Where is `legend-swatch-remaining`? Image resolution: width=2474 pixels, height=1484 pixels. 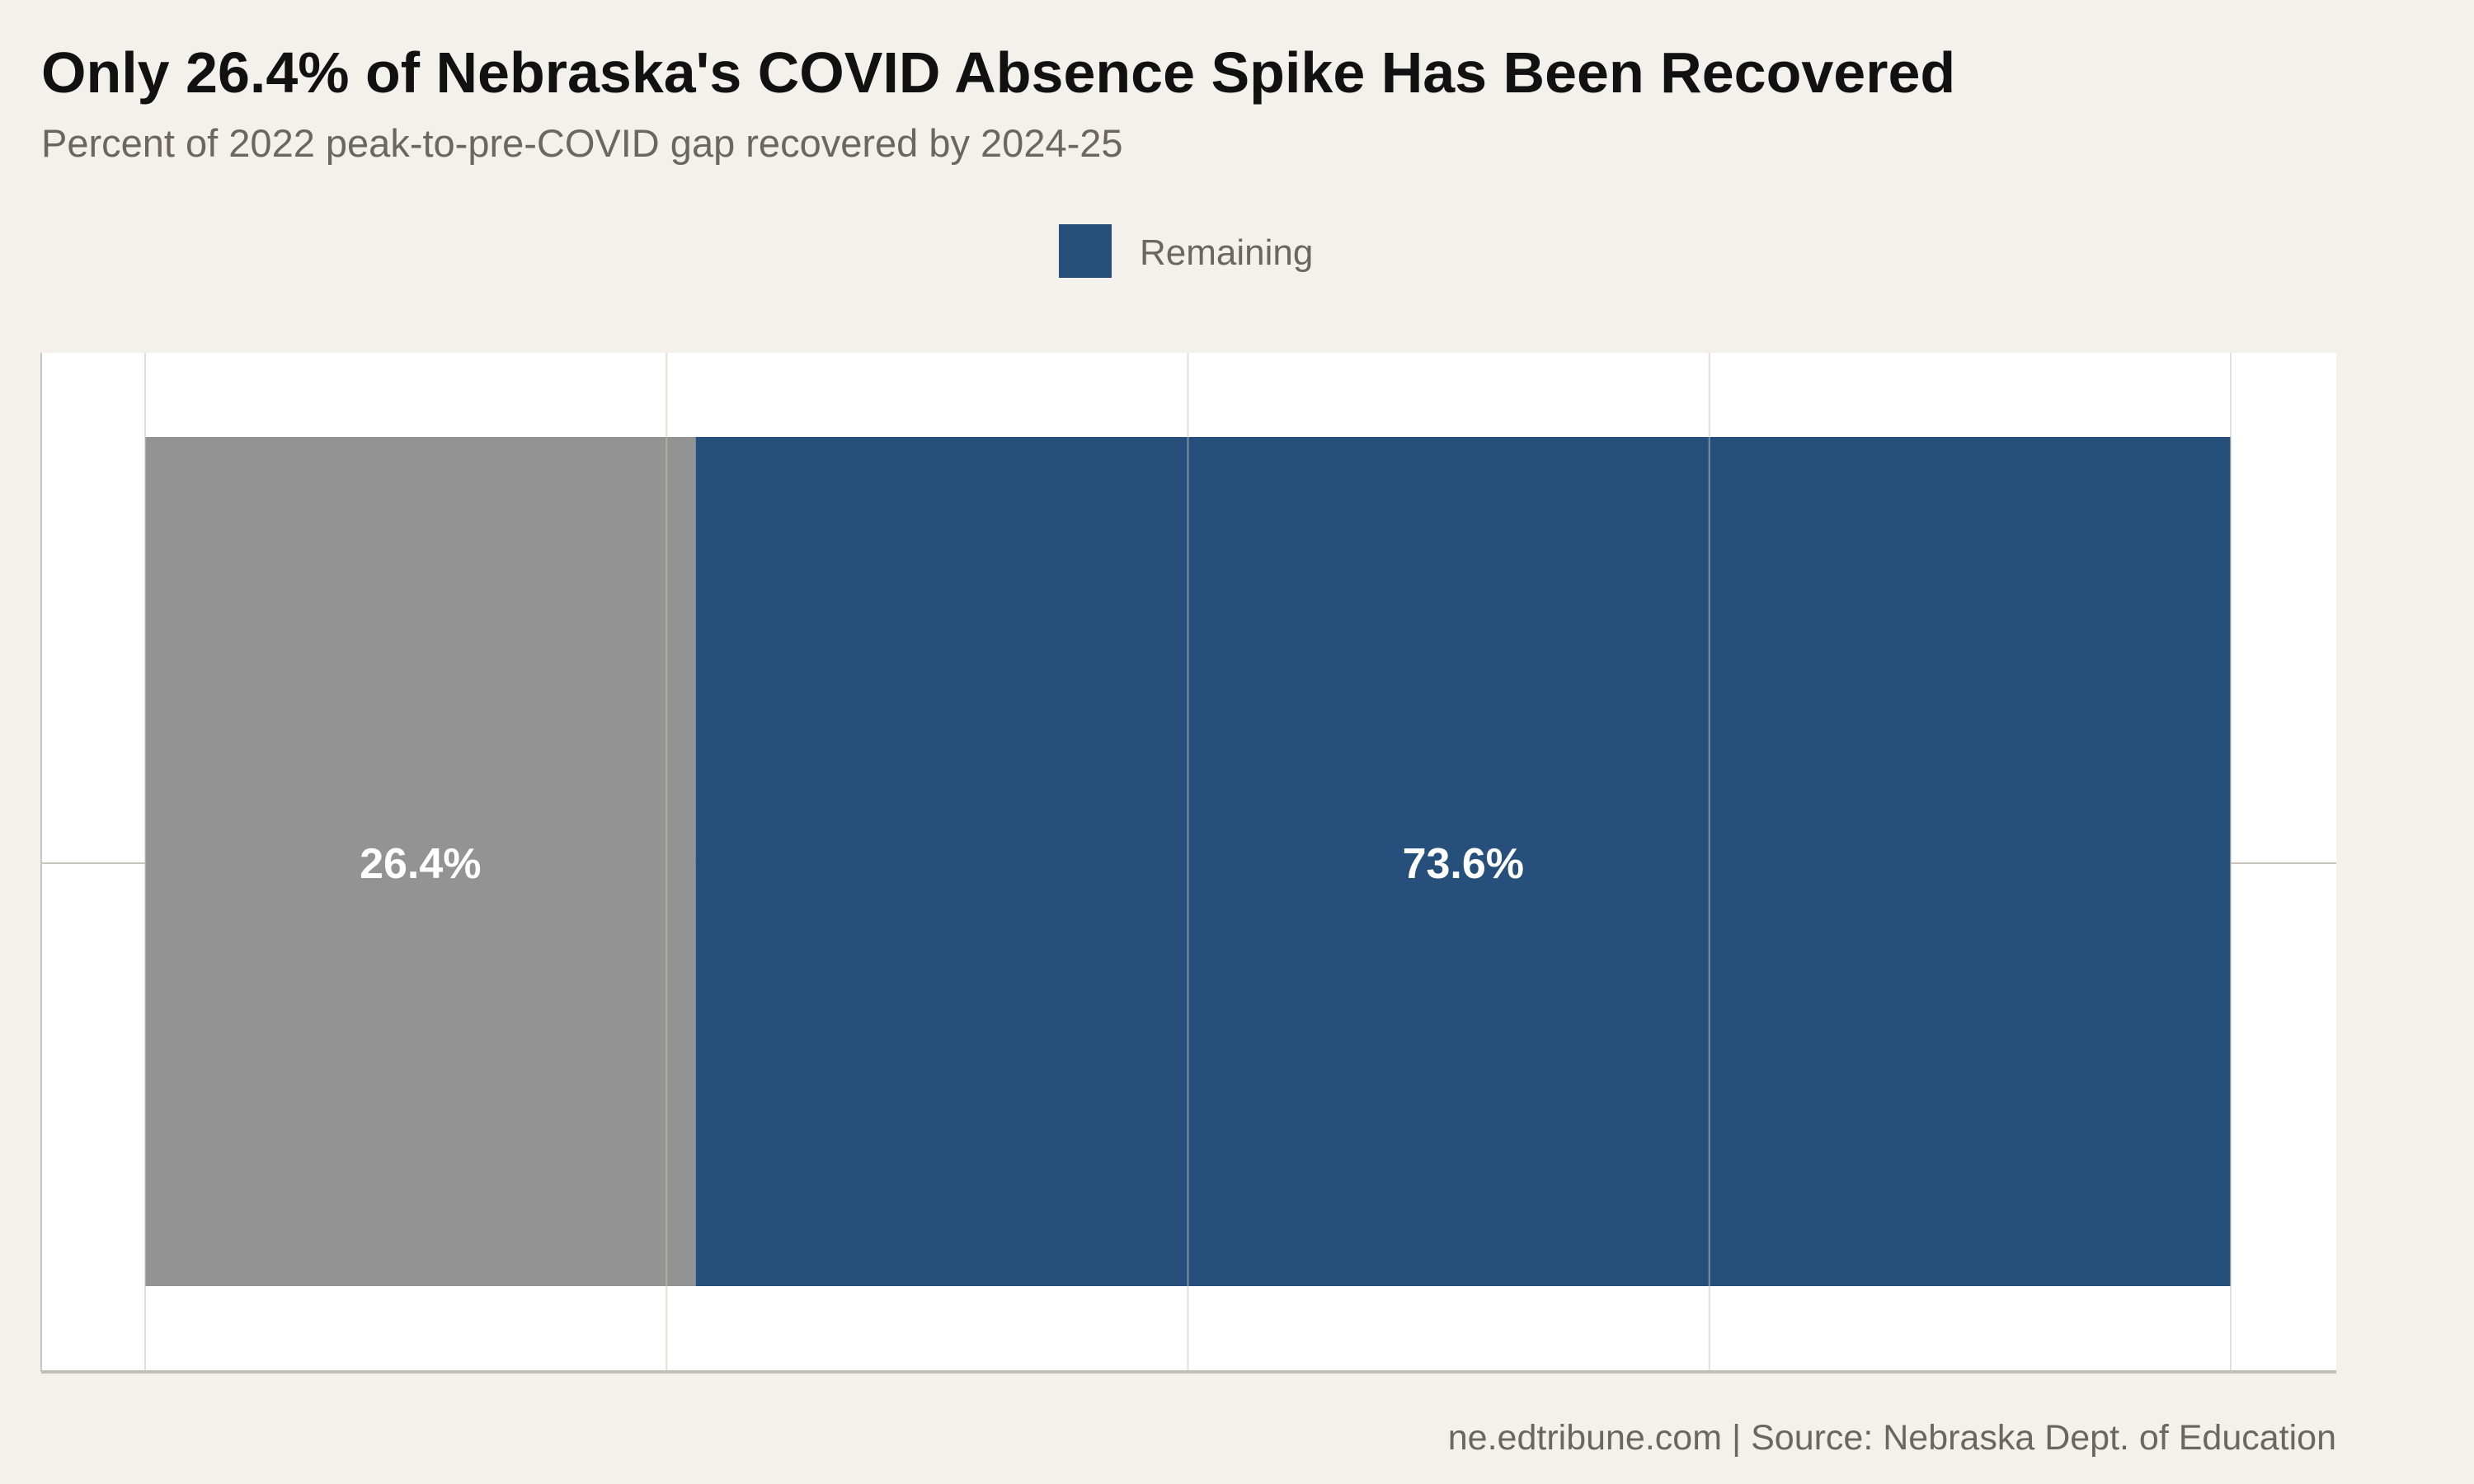 legend-swatch-remaining is located at coordinates (1085, 251).